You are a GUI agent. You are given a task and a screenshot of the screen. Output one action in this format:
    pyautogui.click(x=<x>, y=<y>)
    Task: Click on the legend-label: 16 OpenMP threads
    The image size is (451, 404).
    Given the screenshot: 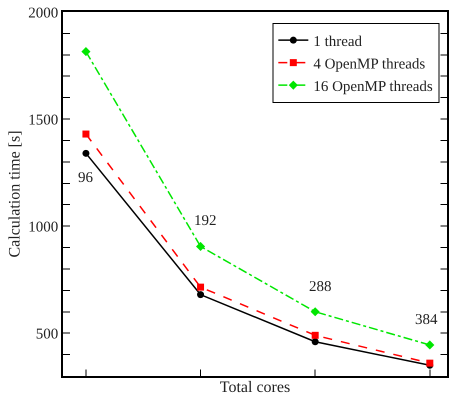 What is the action you would take?
    pyautogui.click(x=373, y=87)
    